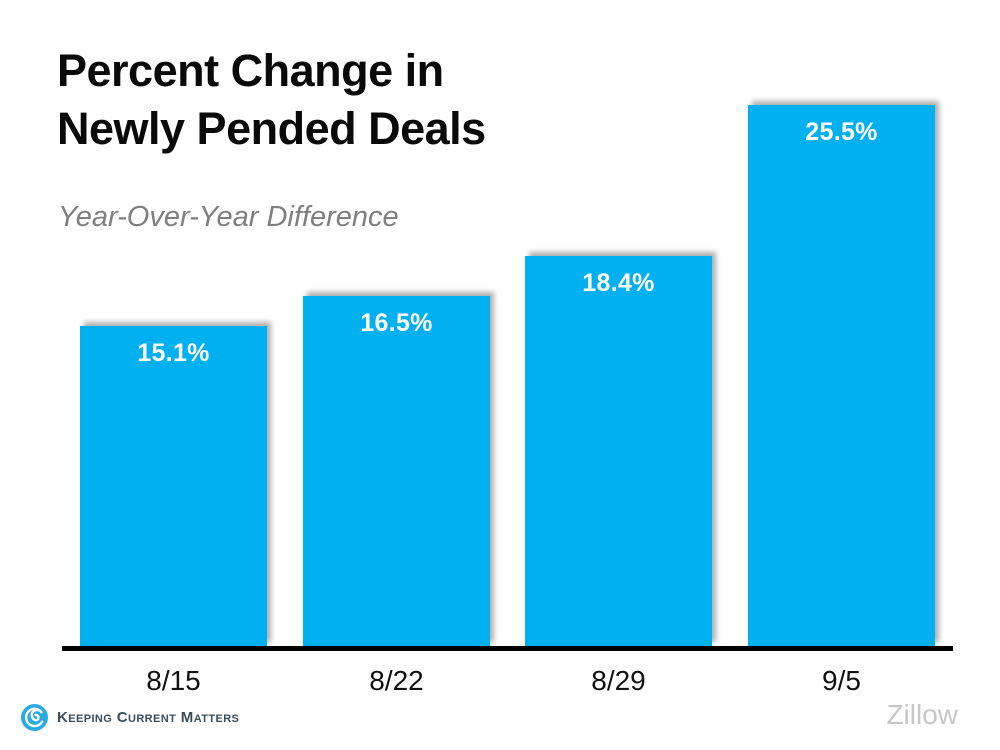 The image size is (1000, 750). What do you see at coordinates (173, 680) in the screenshot?
I see `x-tick-label: 8/15` at bounding box center [173, 680].